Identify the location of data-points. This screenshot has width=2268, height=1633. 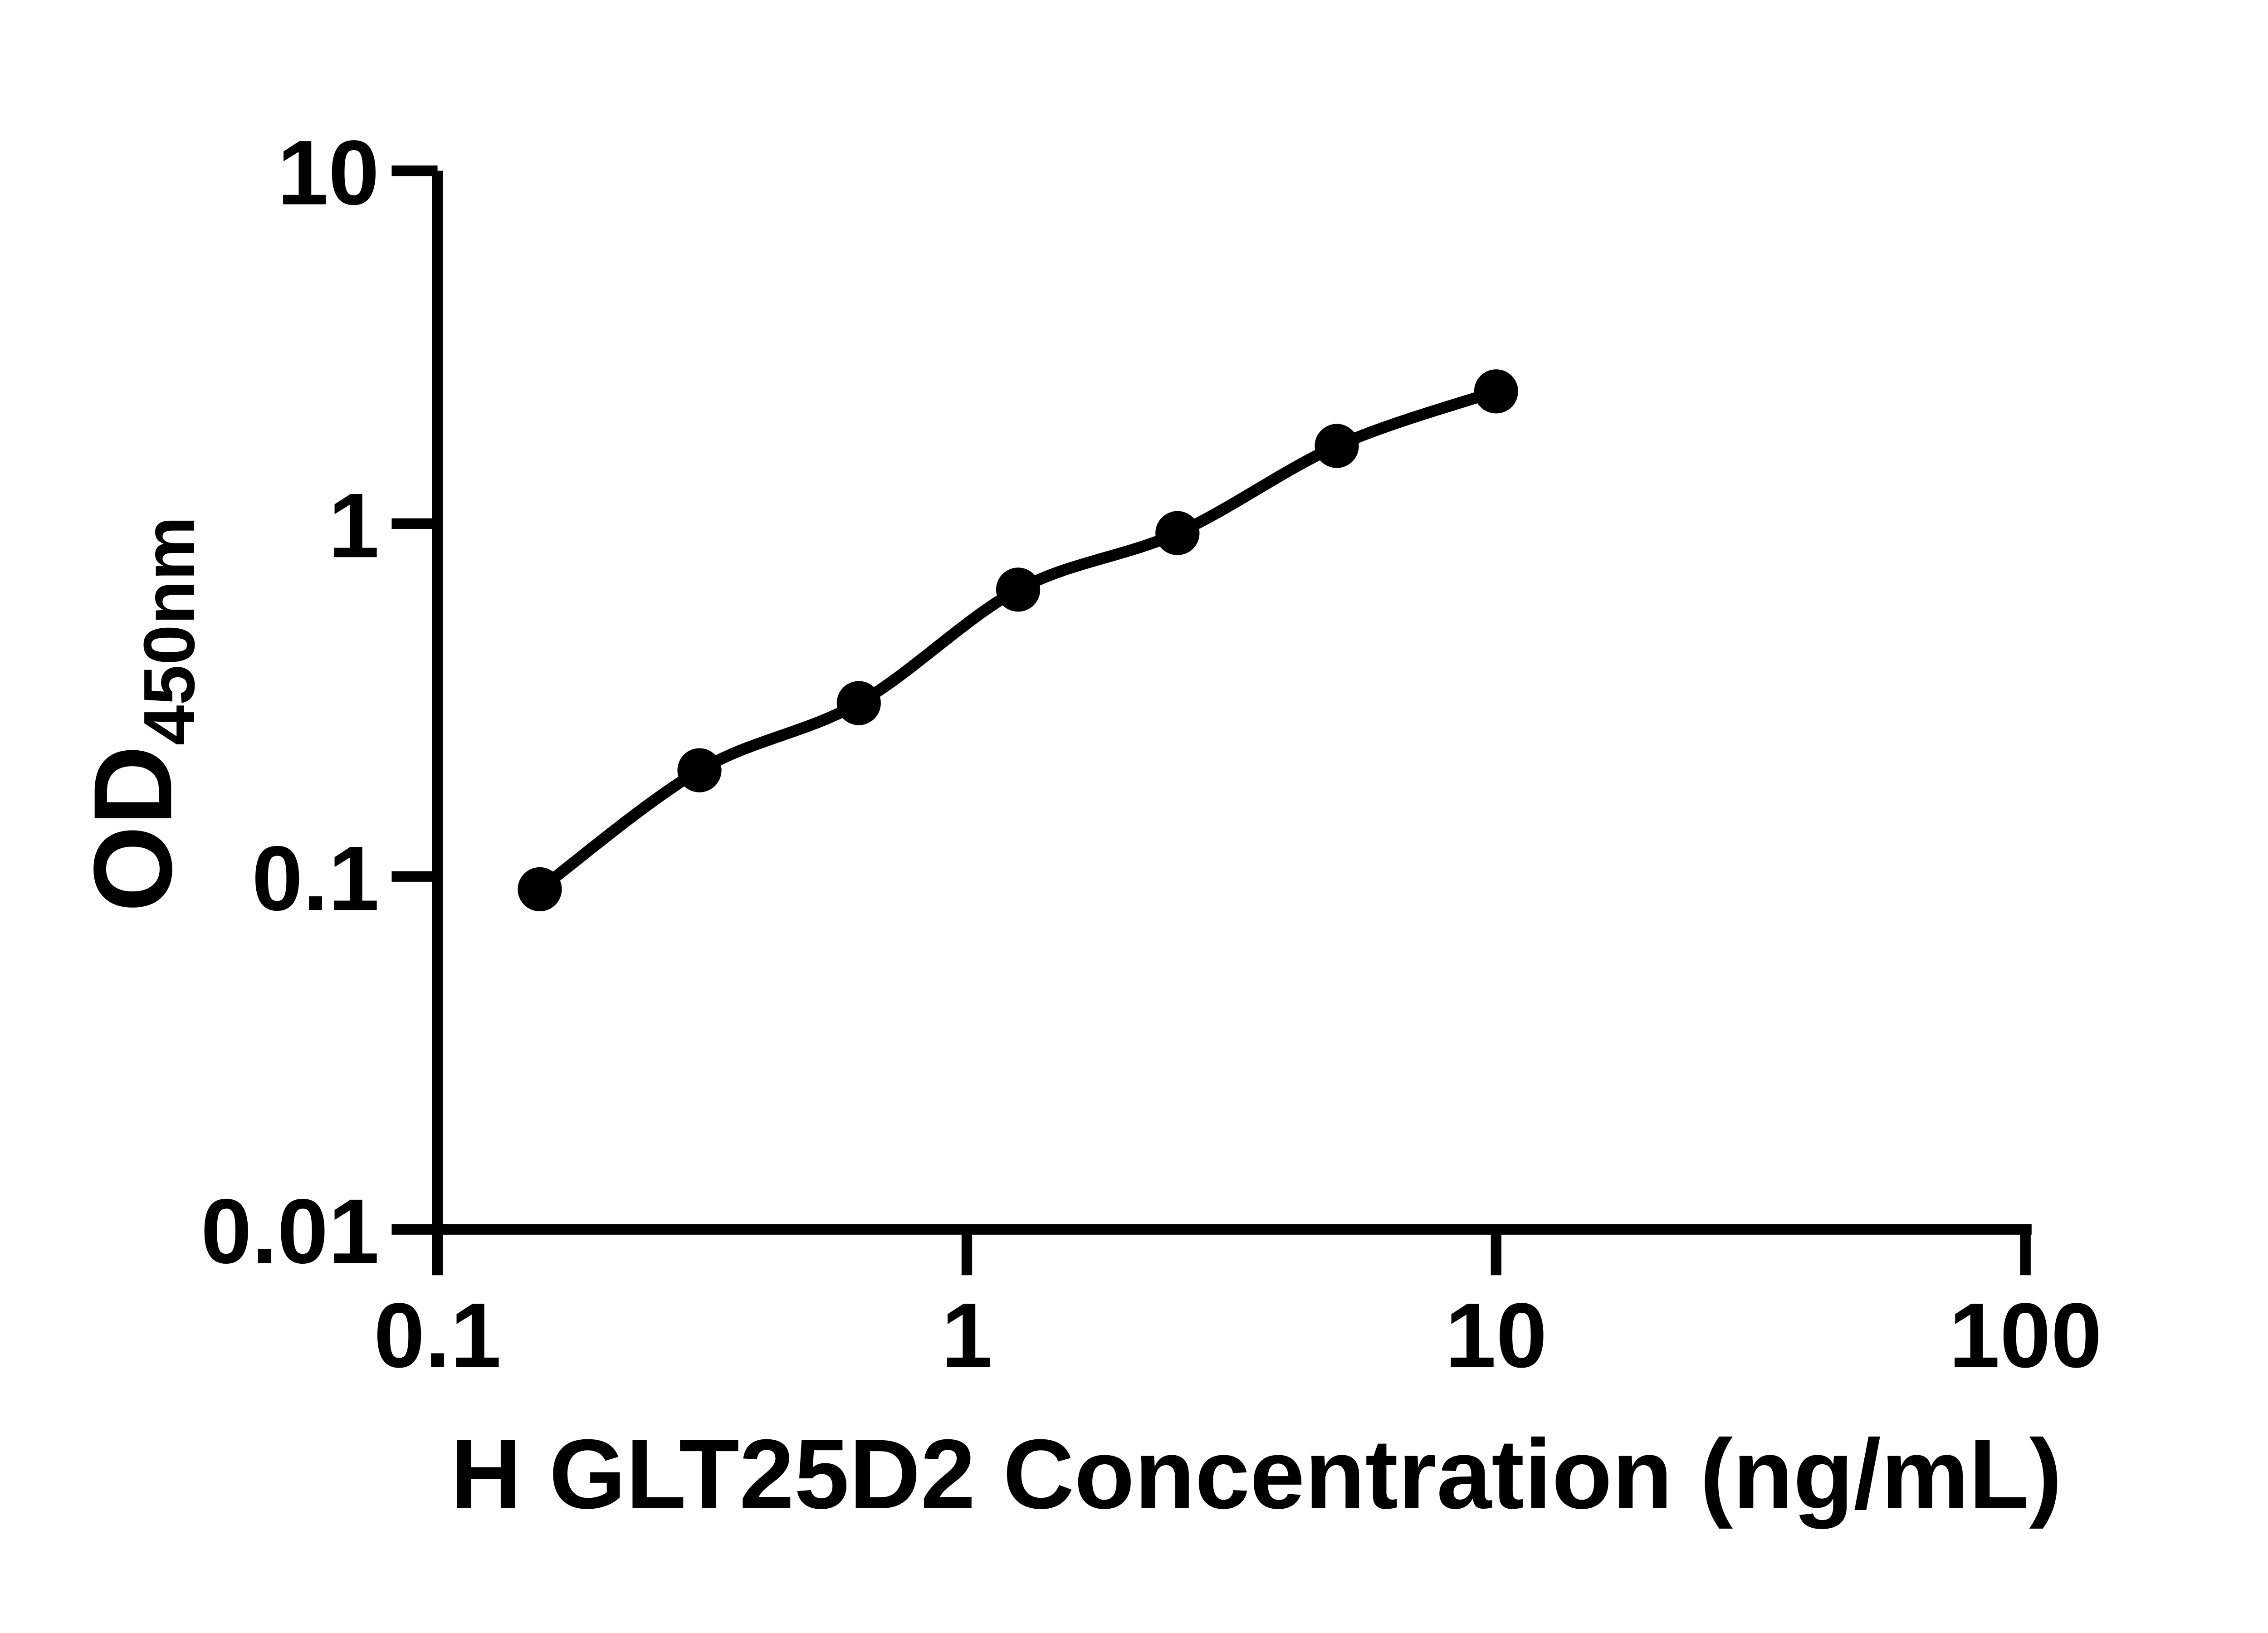
(1018, 640).